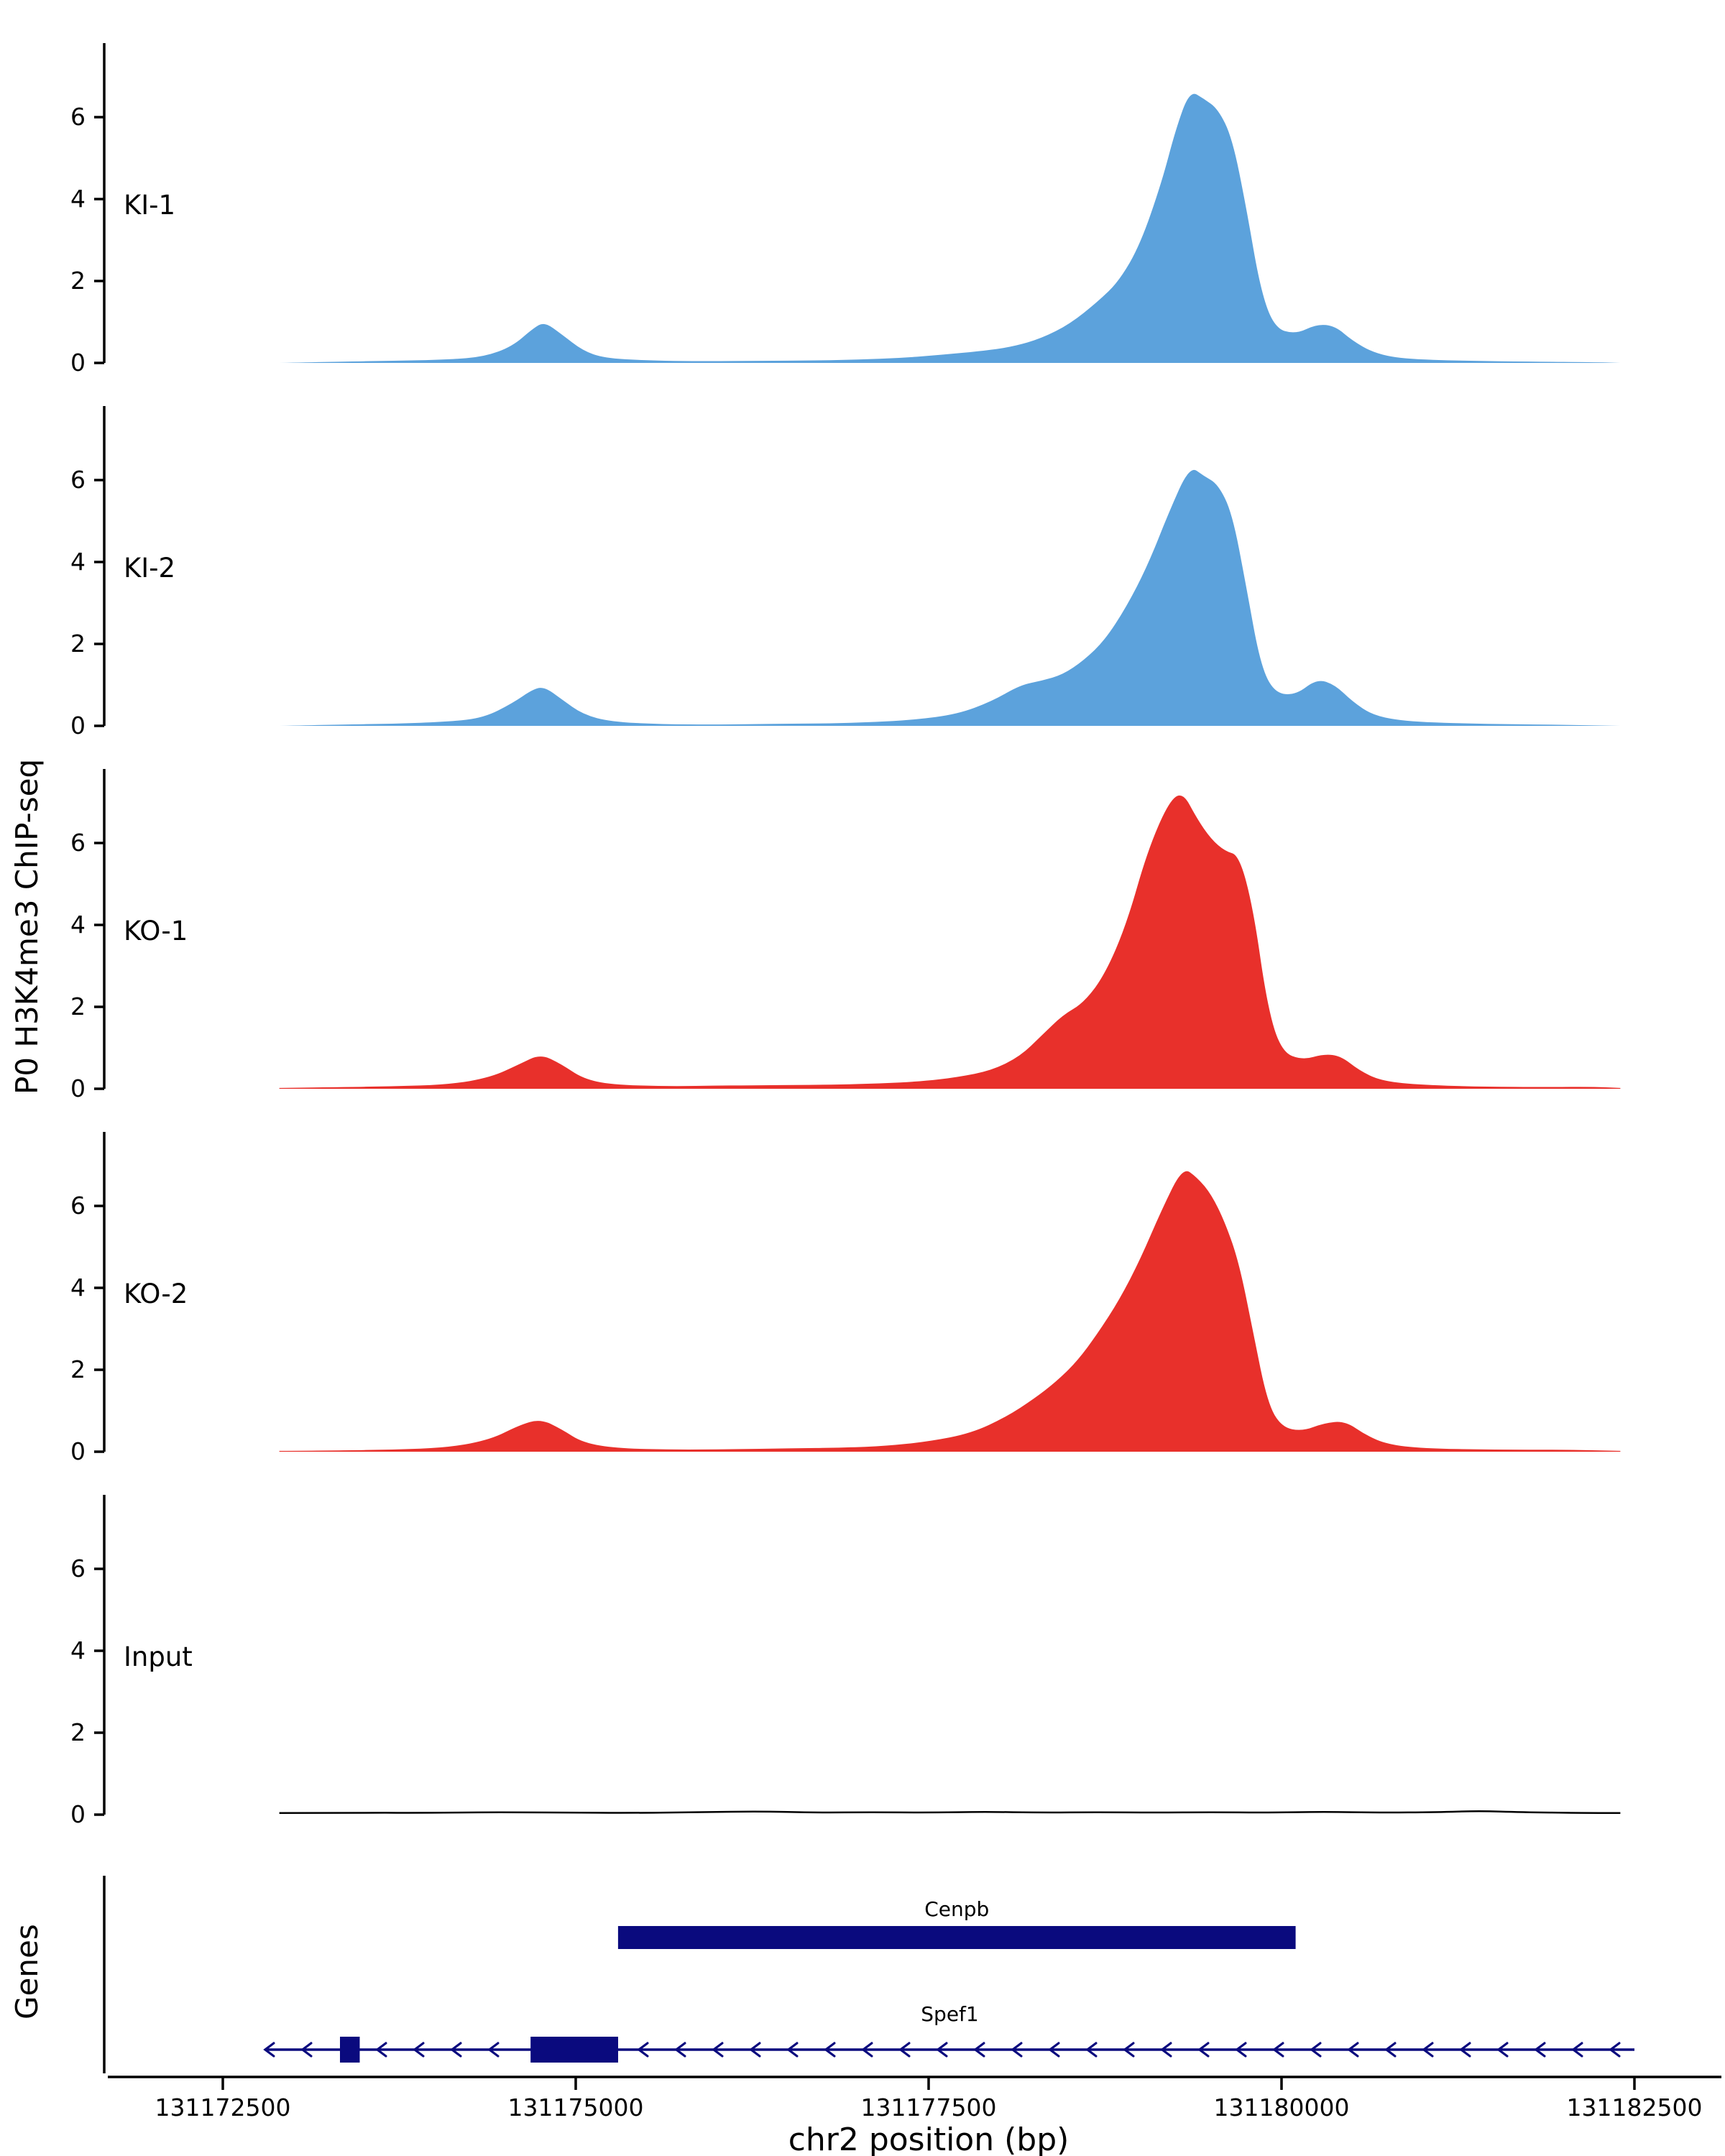 Image resolution: width=1725 pixels, height=2156 pixels. What do you see at coordinates (223, 2107) in the screenshot?
I see `x-tick-label: 131172500` at bounding box center [223, 2107].